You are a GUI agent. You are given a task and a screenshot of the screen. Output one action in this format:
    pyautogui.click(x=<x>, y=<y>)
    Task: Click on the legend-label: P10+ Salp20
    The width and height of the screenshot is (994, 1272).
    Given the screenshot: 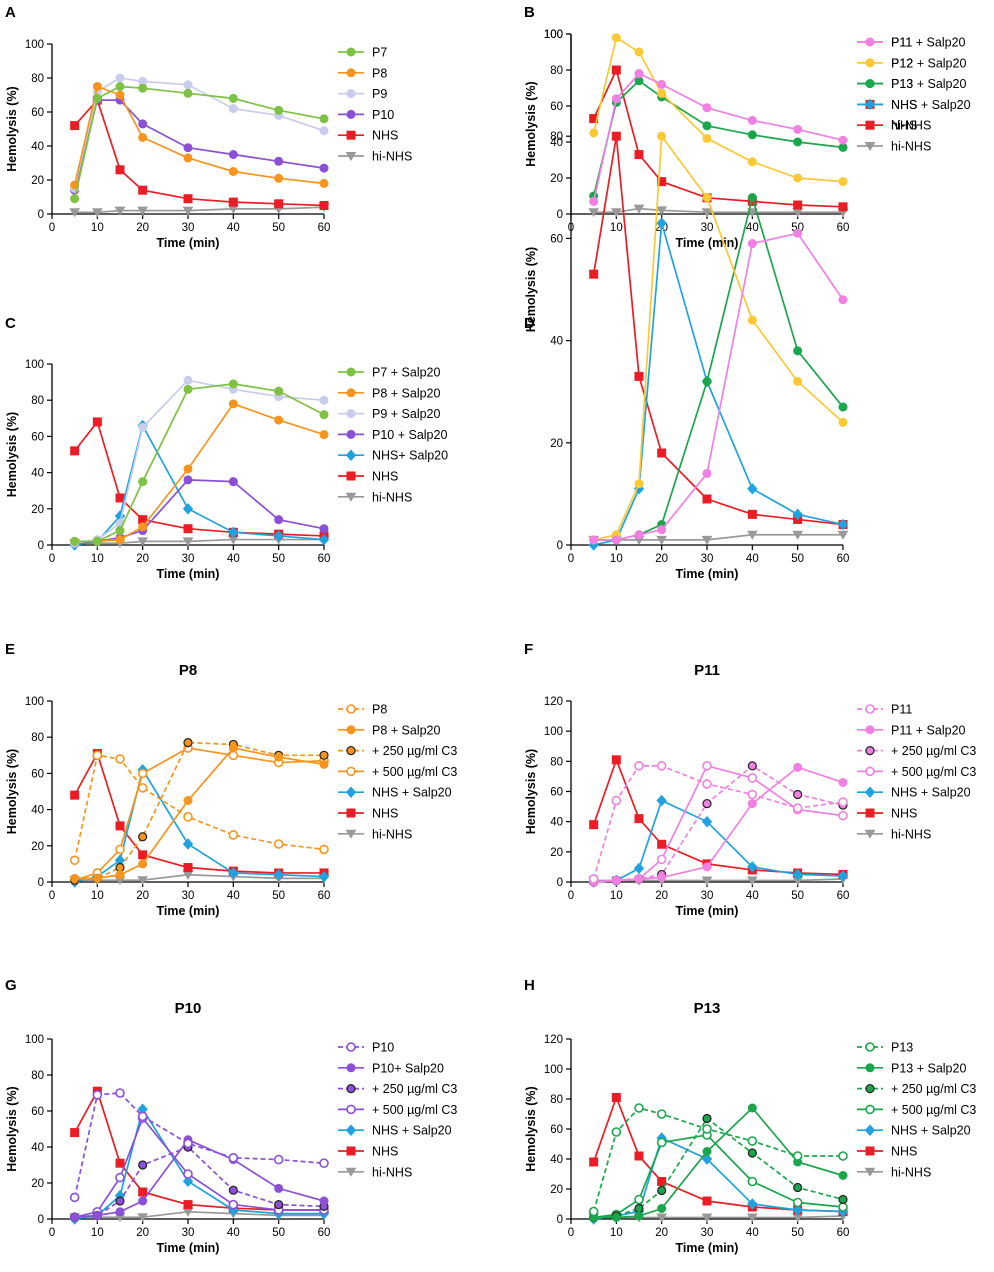 What is the action you would take?
    pyautogui.click(x=408, y=1068)
    